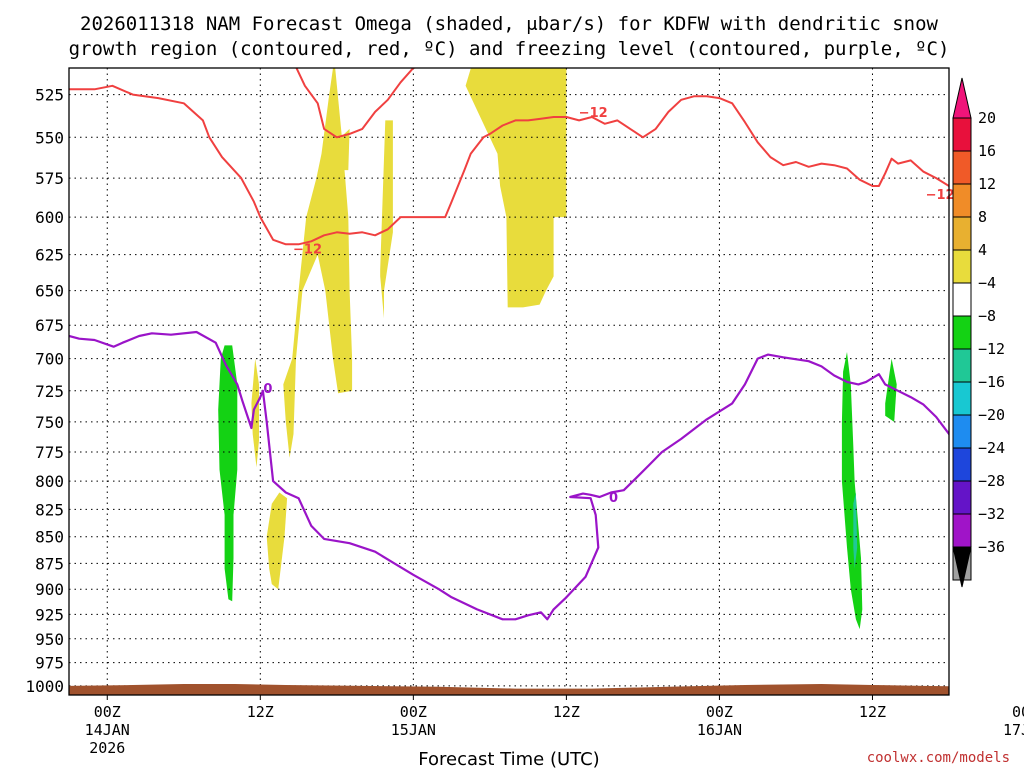 The width and height of the screenshot is (1024, 768). What do you see at coordinates (719, 730) in the screenshot?
I see `x-tick-date-4: 16JAN` at bounding box center [719, 730].